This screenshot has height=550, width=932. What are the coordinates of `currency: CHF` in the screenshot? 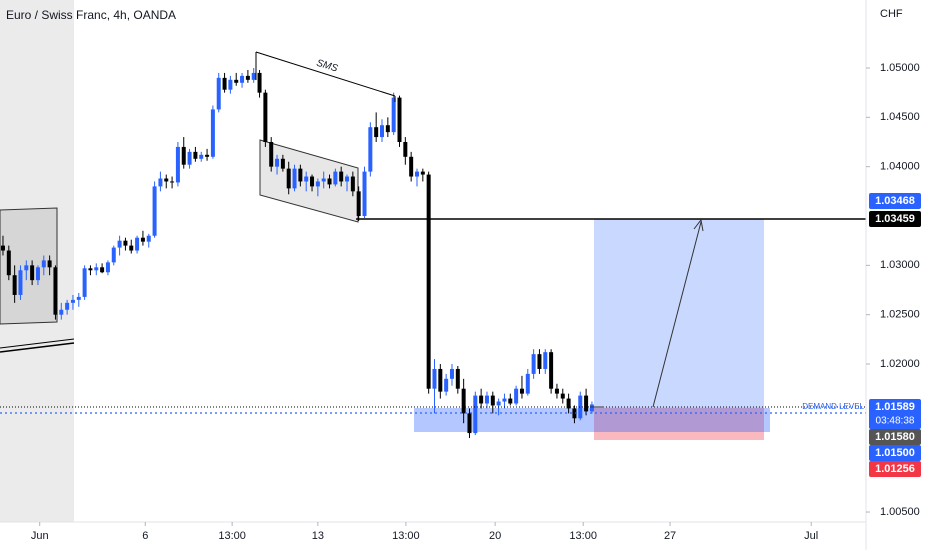 It's located at (891, 14).